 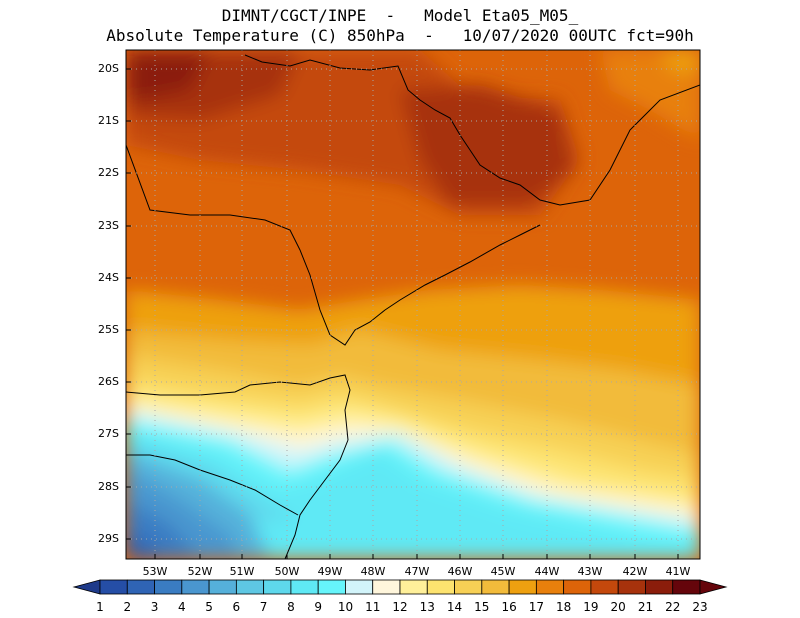 I want to click on colorbar-label: 9, so click(x=318, y=607).